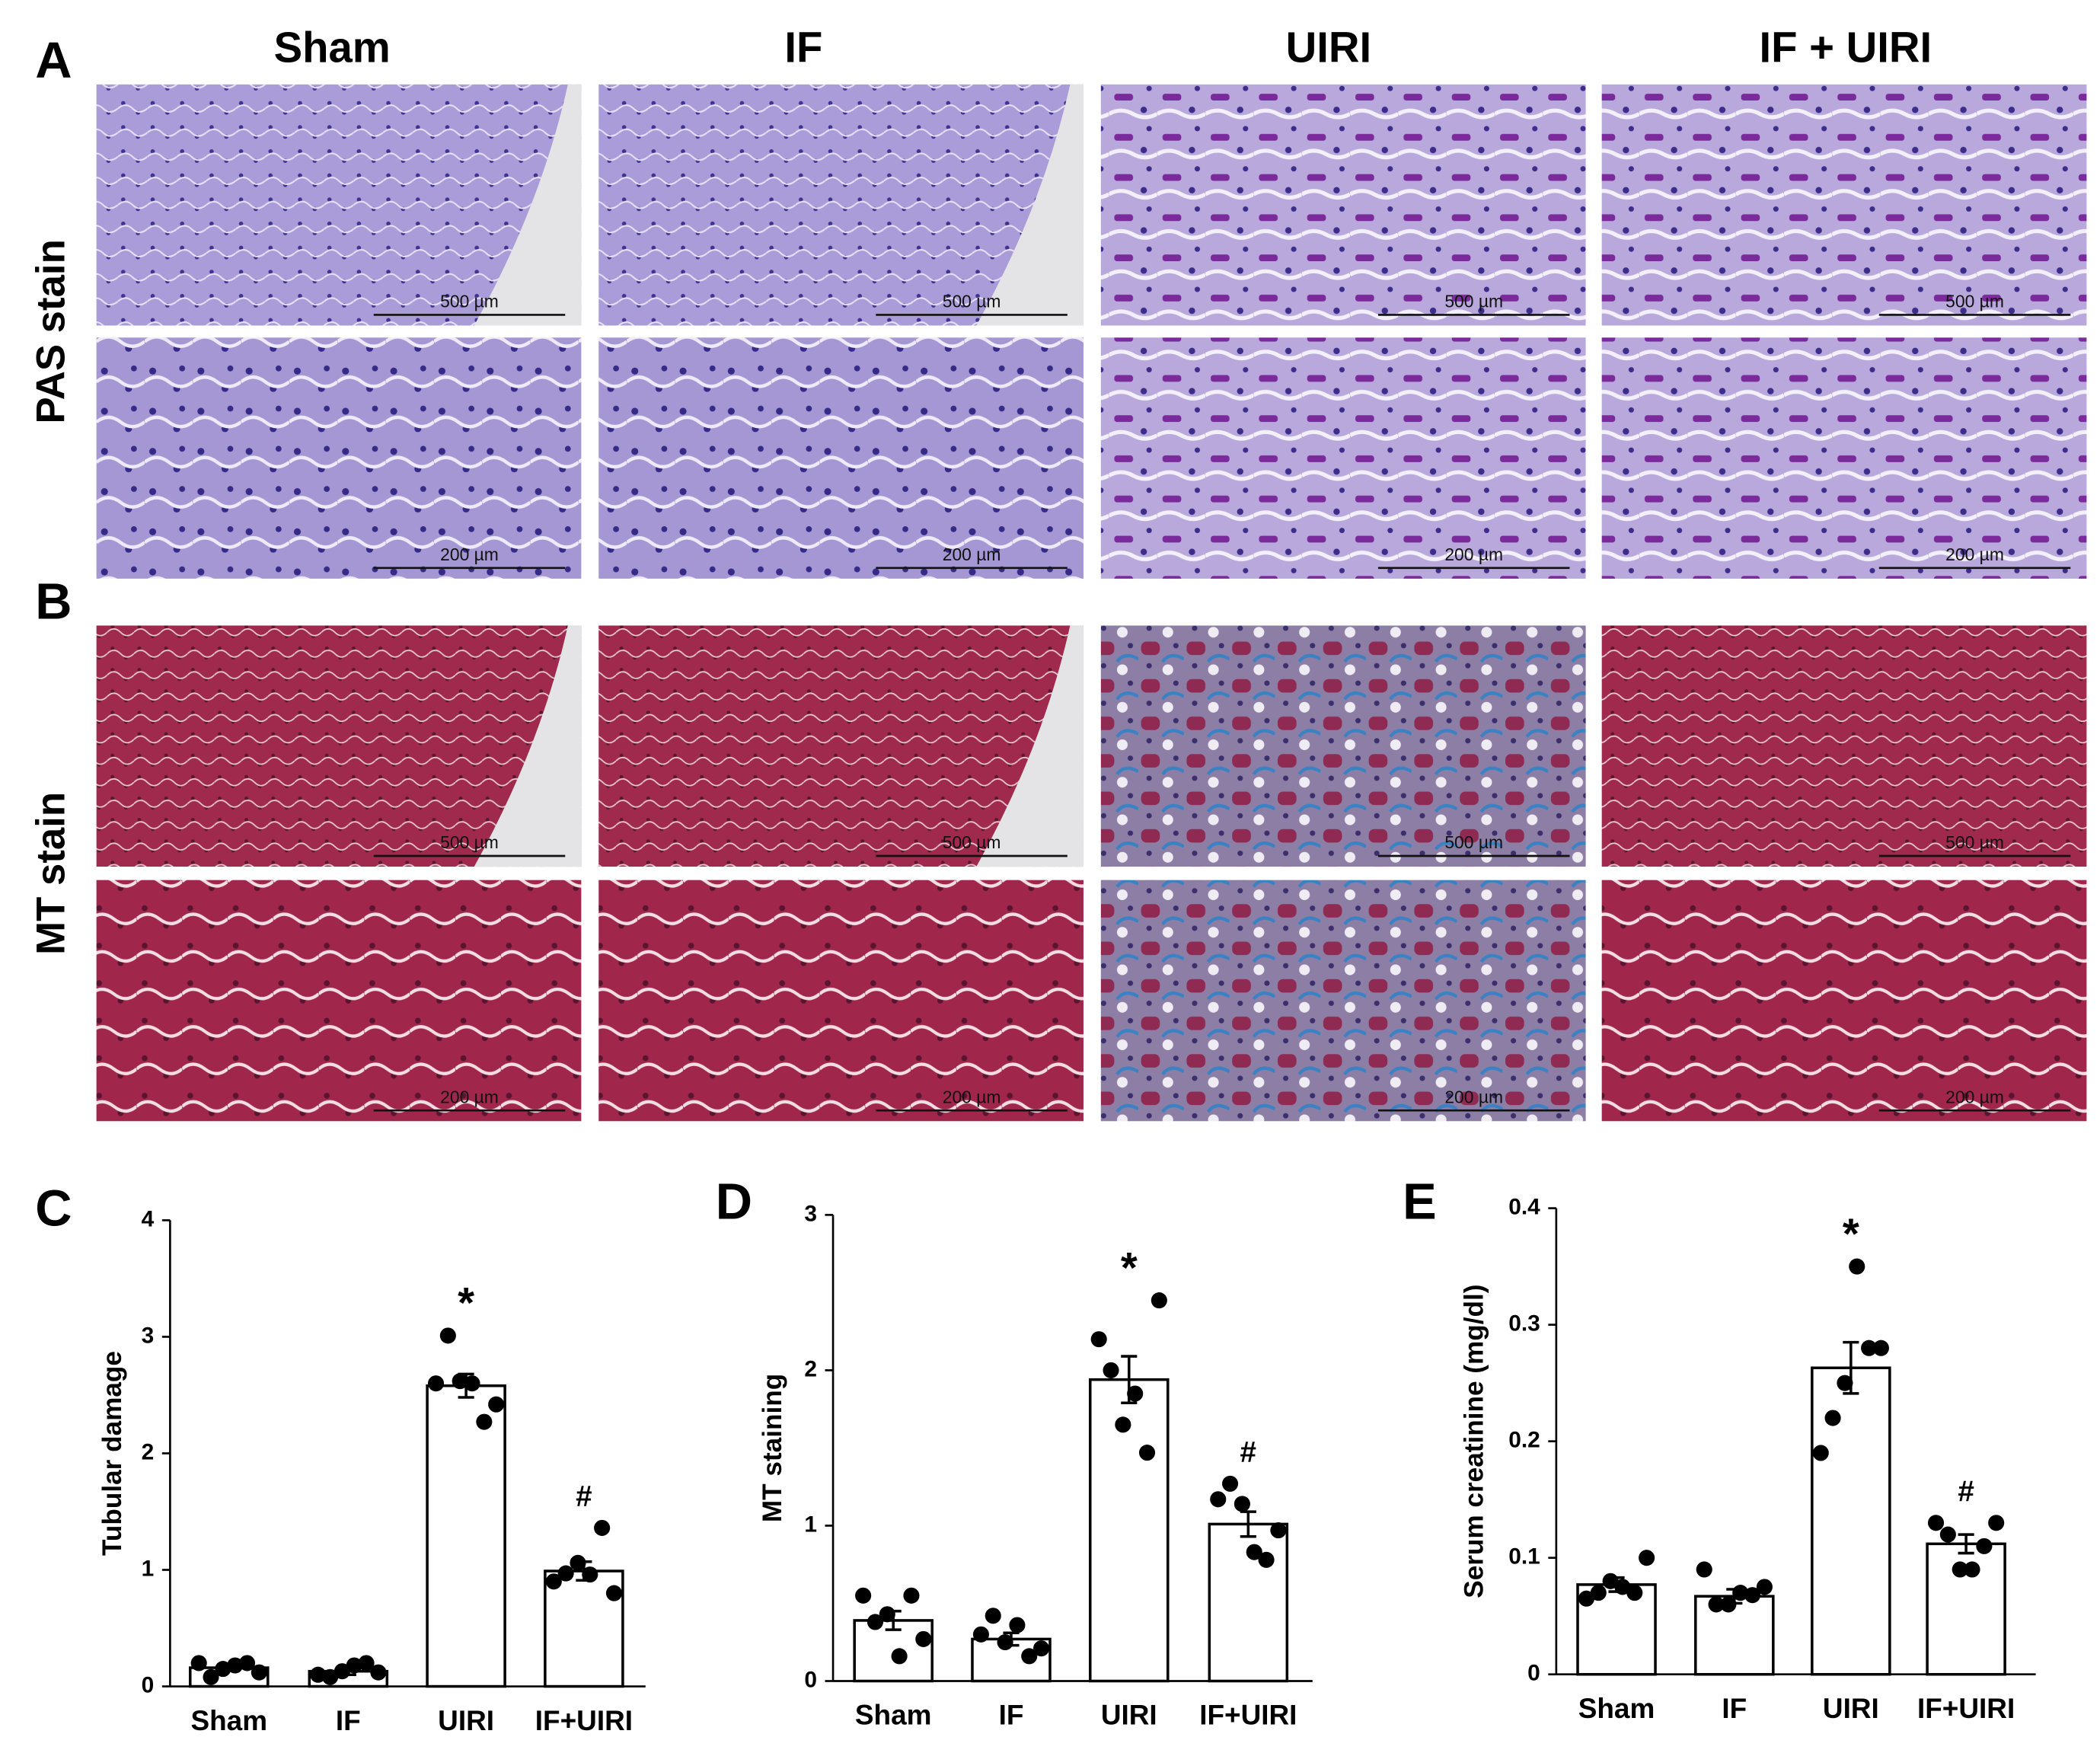 The height and width of the screenshot is (1753, 2100). I want to click on y-axis-label: Tubular damage, so click(112, 1453).